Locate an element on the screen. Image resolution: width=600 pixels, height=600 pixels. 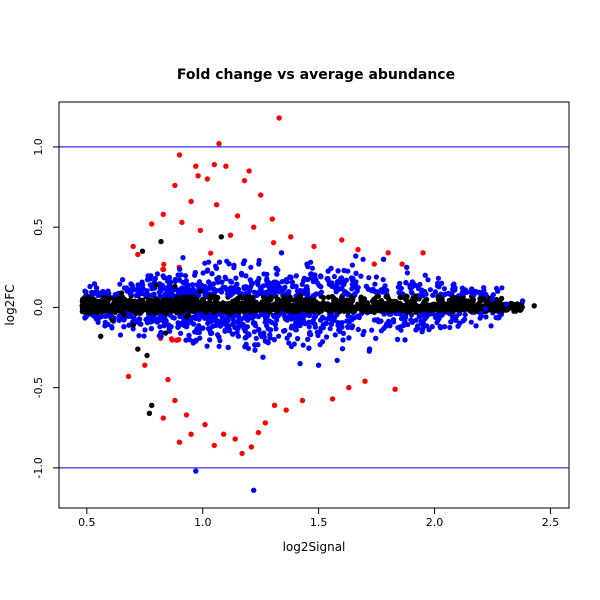
data-point-cloud-2041 is located at coordinates (426, 317).